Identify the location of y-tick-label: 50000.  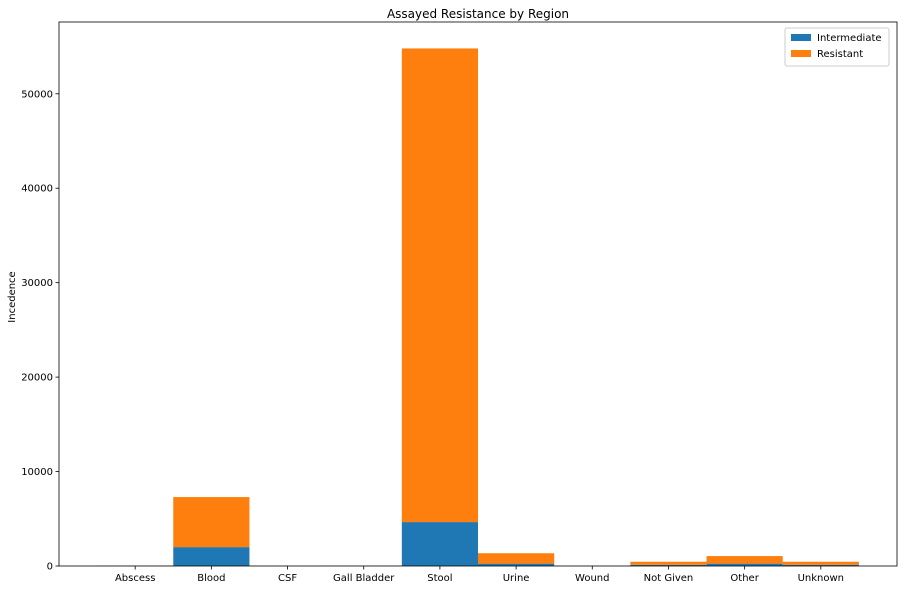
(37, 94).